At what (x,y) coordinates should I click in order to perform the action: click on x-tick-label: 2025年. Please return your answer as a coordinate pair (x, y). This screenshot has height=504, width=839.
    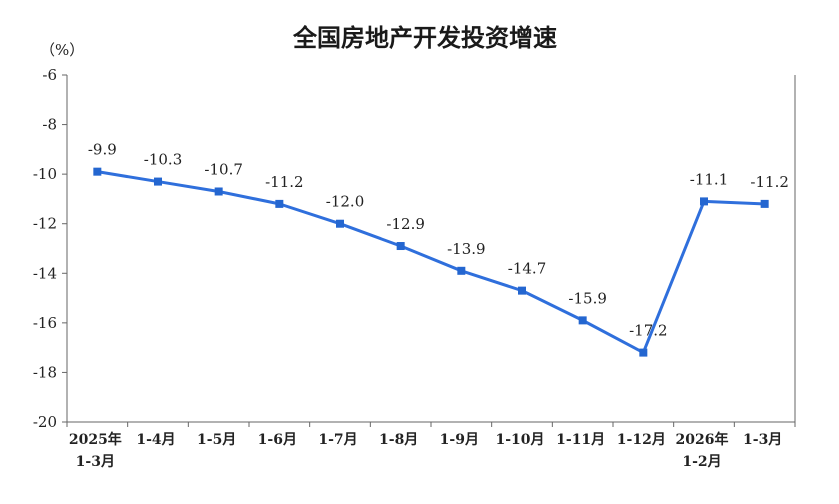
    Looking at the image, I should click on (95, 439).